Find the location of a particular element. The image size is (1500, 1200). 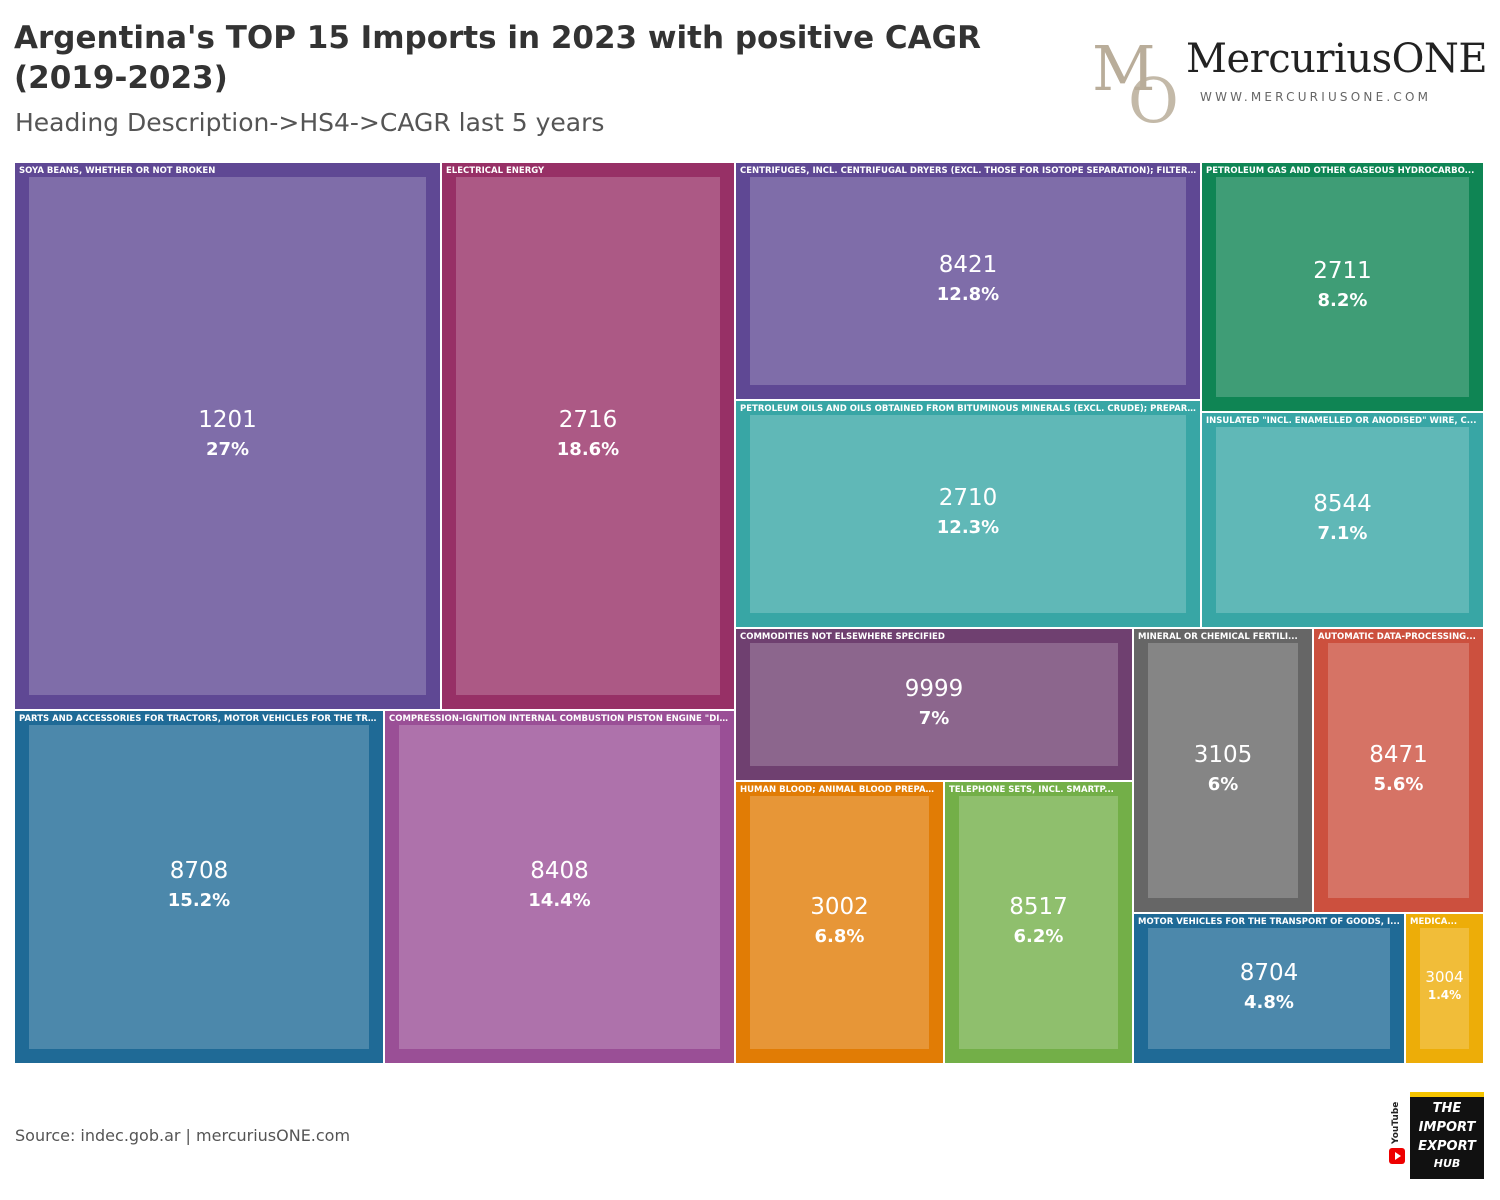

treemap-cell-hs4: 2710 is located at coordinates (968, 498).